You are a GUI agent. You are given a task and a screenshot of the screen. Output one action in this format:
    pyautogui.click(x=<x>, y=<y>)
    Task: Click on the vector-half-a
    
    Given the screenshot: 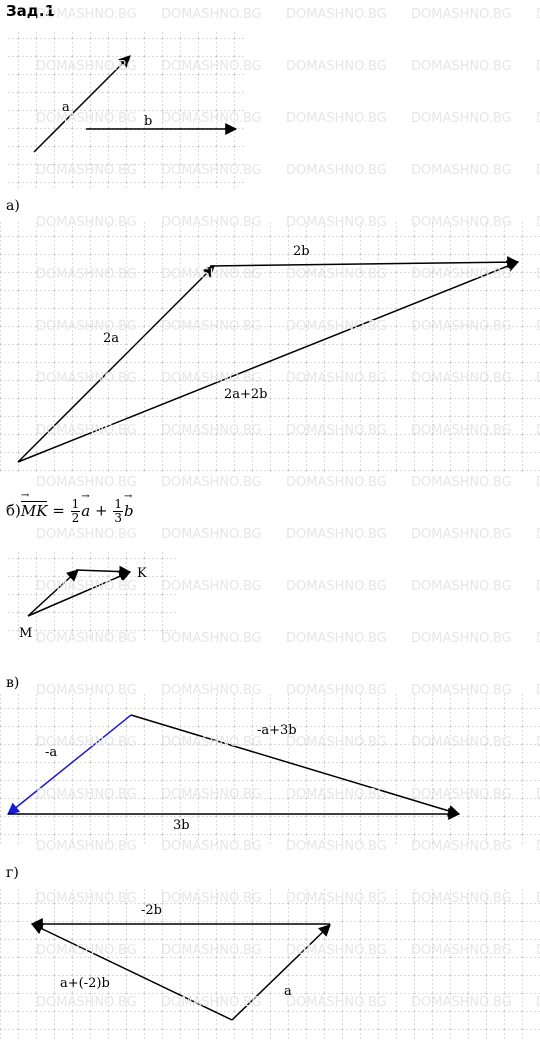 What is the action you would take?
    pyautogui.click(x=53, y=593)
    